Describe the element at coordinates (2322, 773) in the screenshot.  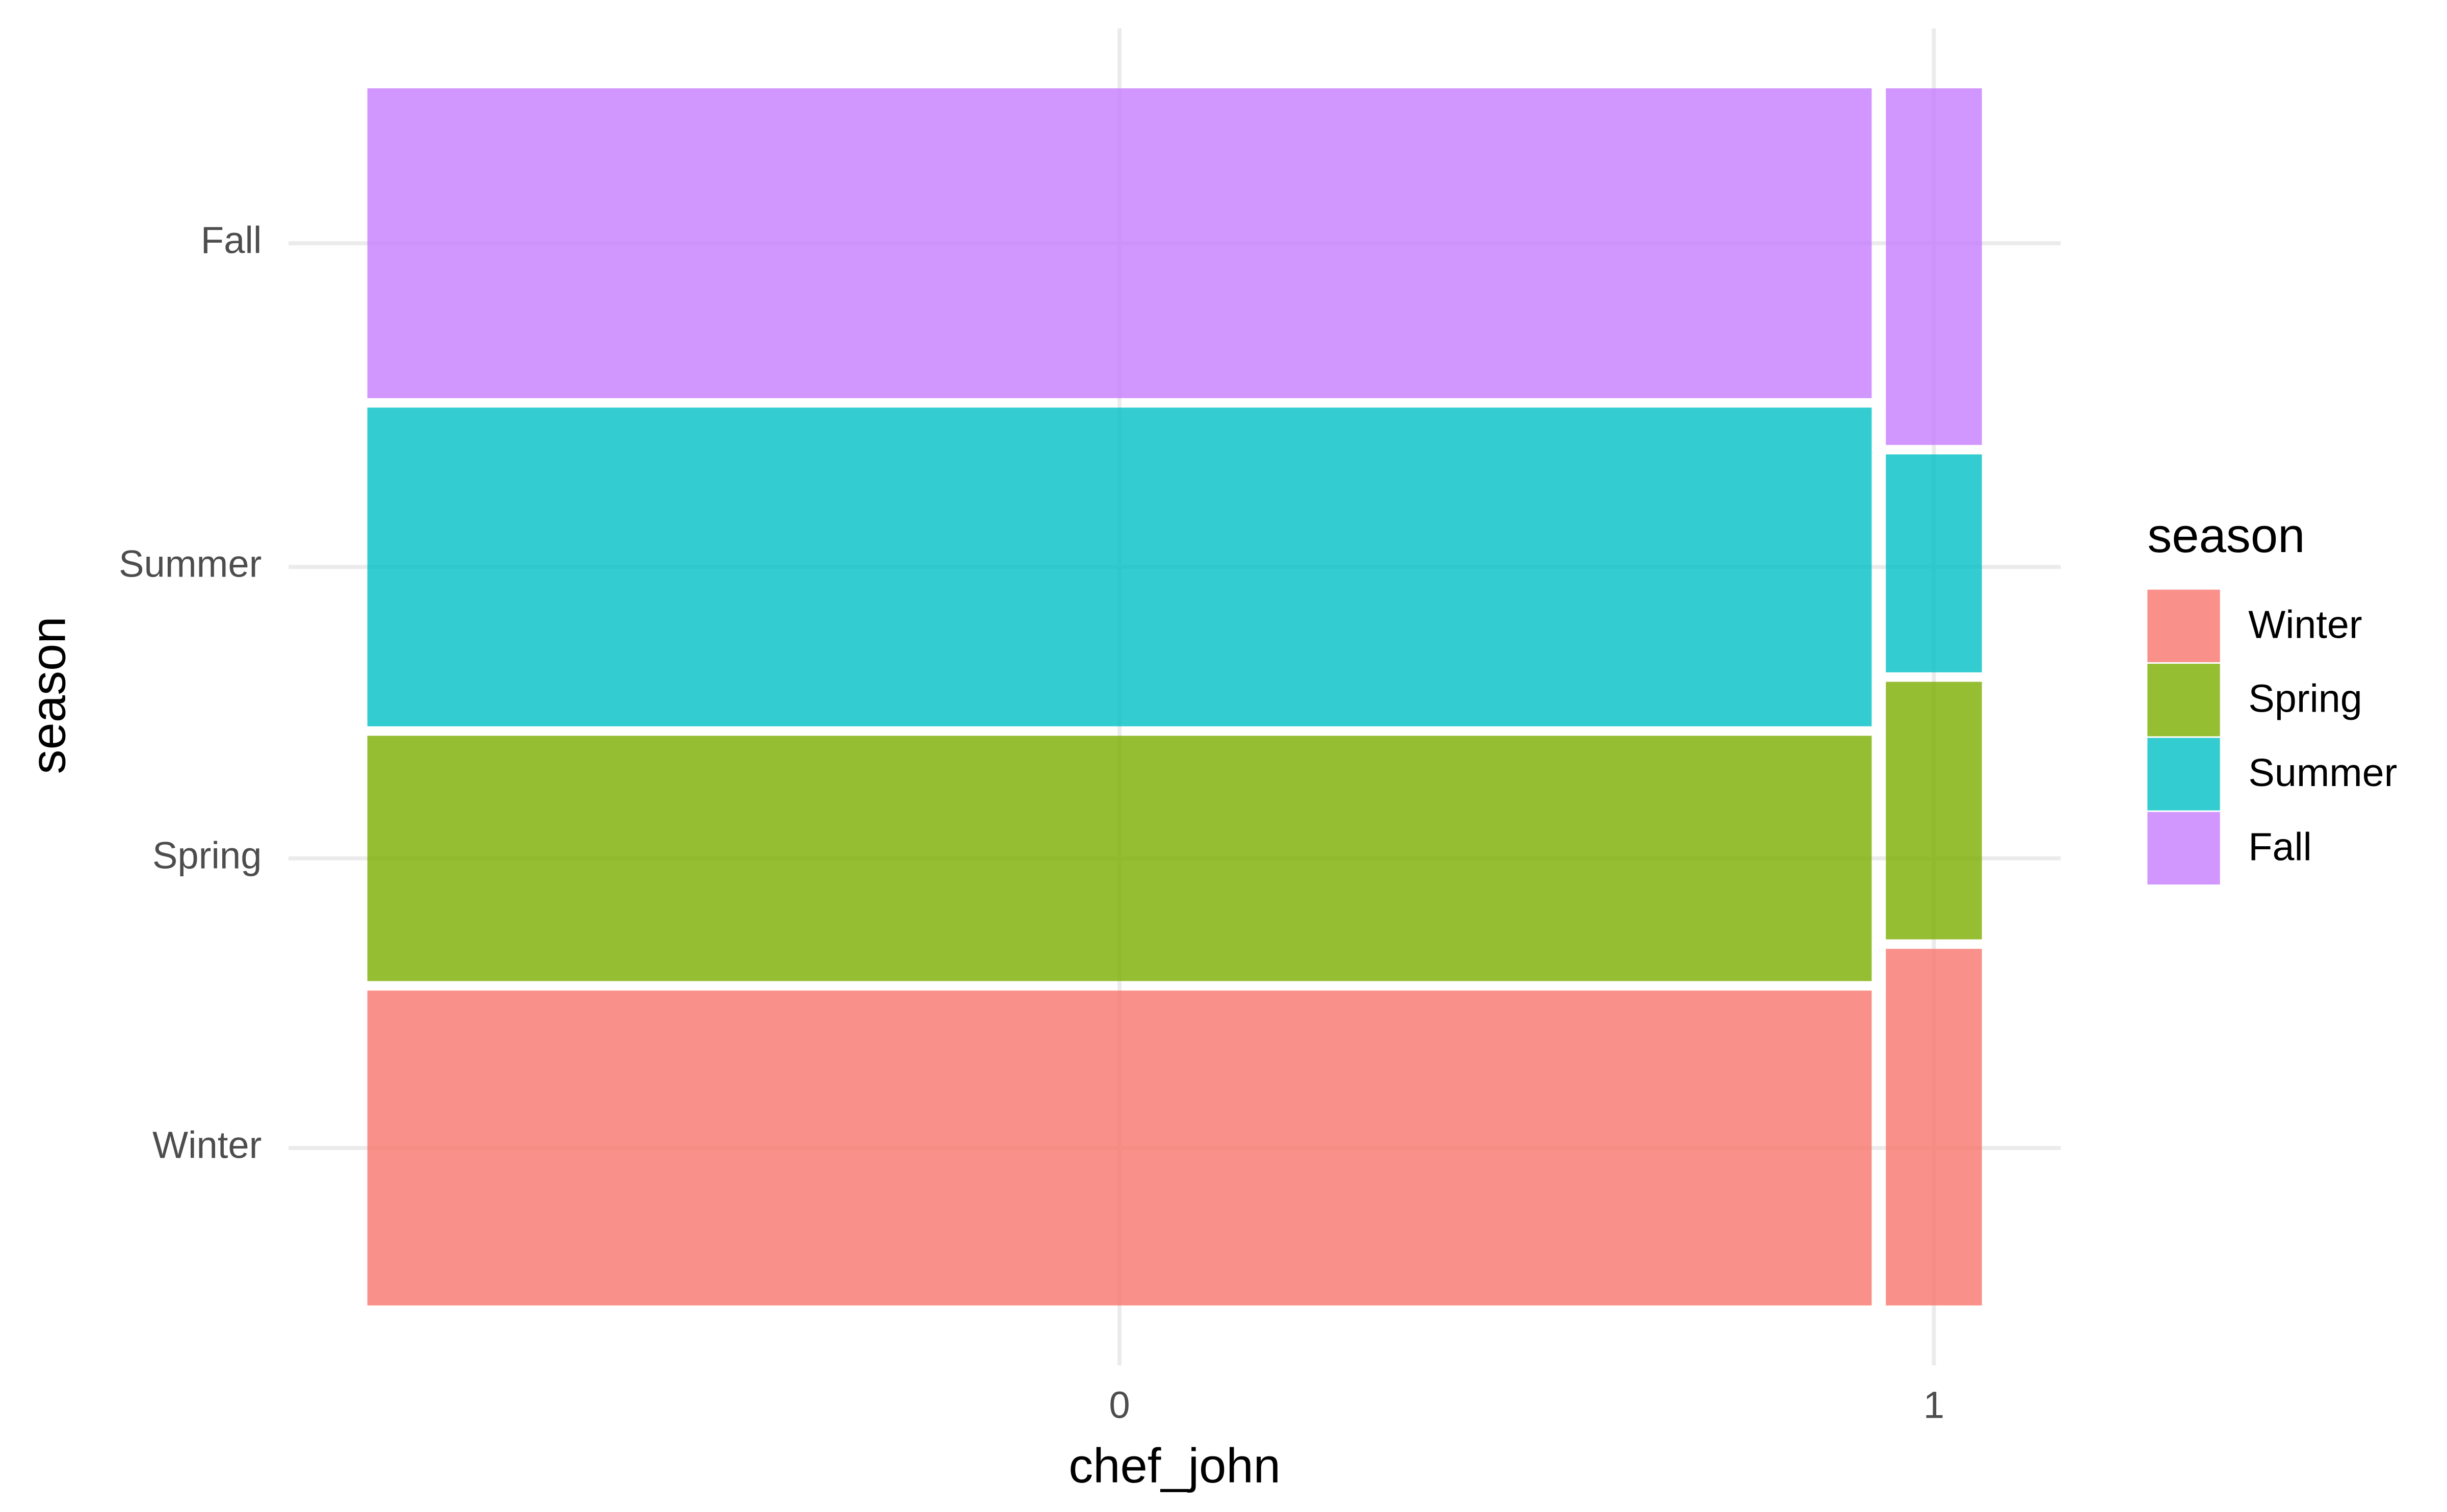
I see `legend-label: Summer` at that location.